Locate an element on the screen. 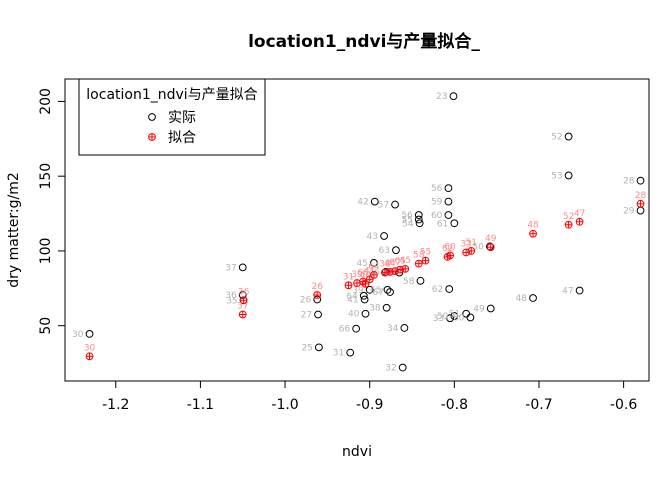 Image resolution: width=672 pixels, height=480 pixels. legend-entry-actual: 实际 is located at coordinates (172, 118).